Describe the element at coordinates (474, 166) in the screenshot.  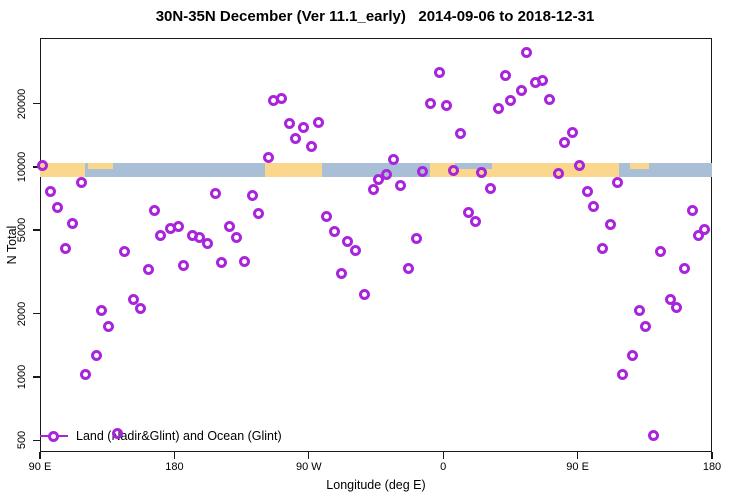
I see `ocean-band-segment` at that location.